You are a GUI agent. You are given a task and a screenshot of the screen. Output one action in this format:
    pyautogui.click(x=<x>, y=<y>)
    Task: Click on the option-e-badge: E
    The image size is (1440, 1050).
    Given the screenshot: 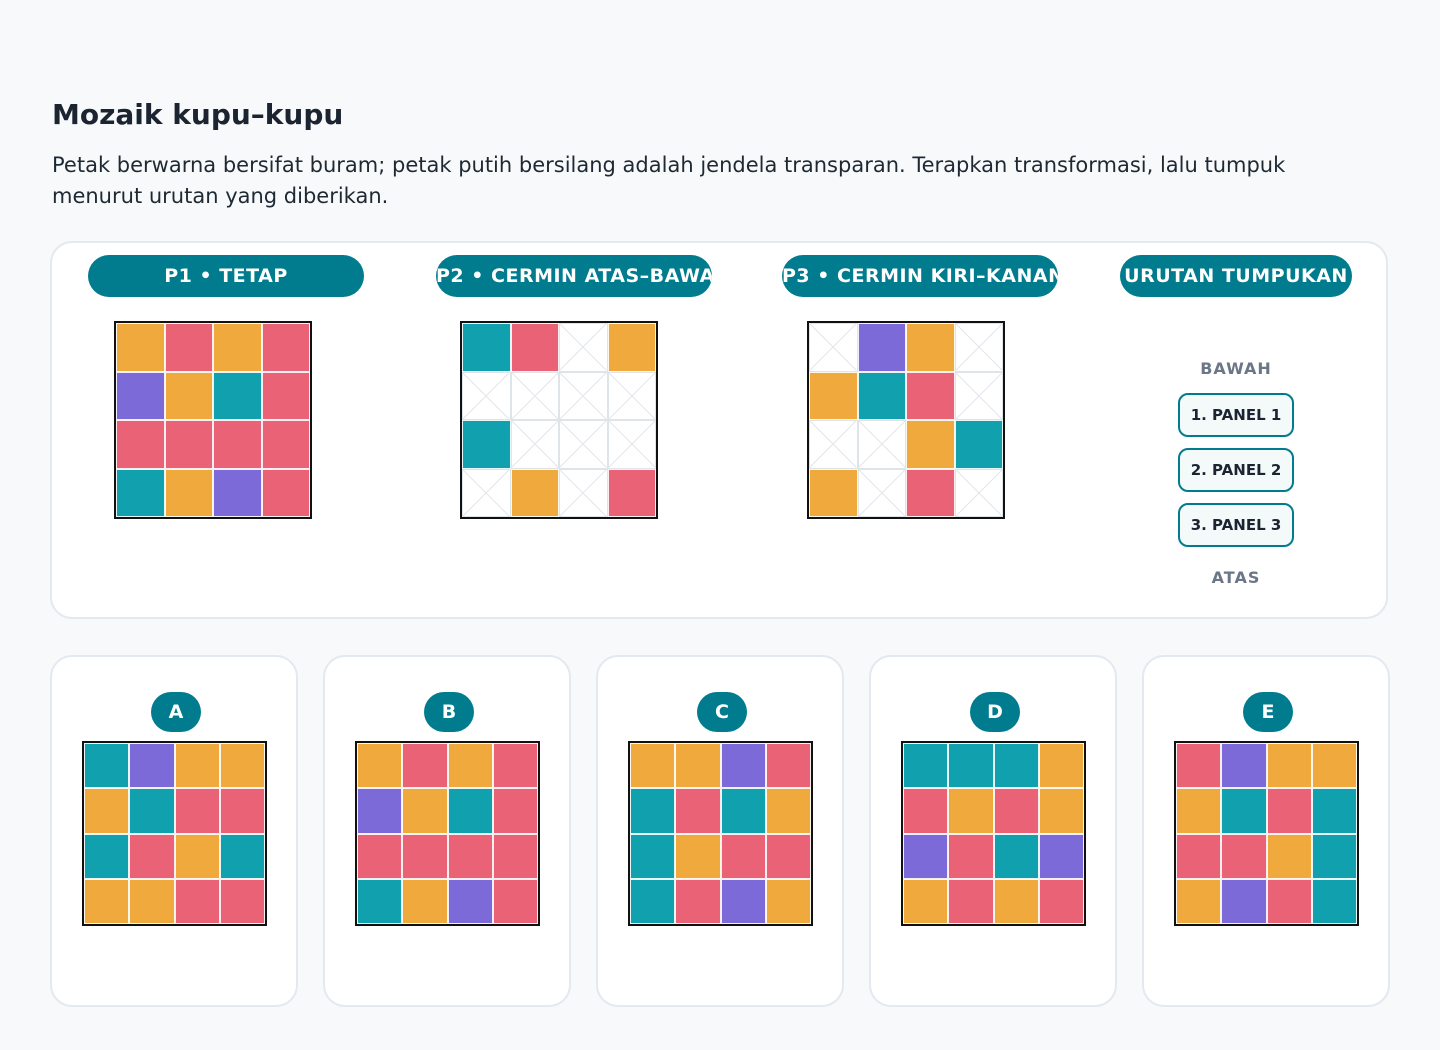 What is the action you would take?
    pyautogui.click(x=1268, y=712)
    